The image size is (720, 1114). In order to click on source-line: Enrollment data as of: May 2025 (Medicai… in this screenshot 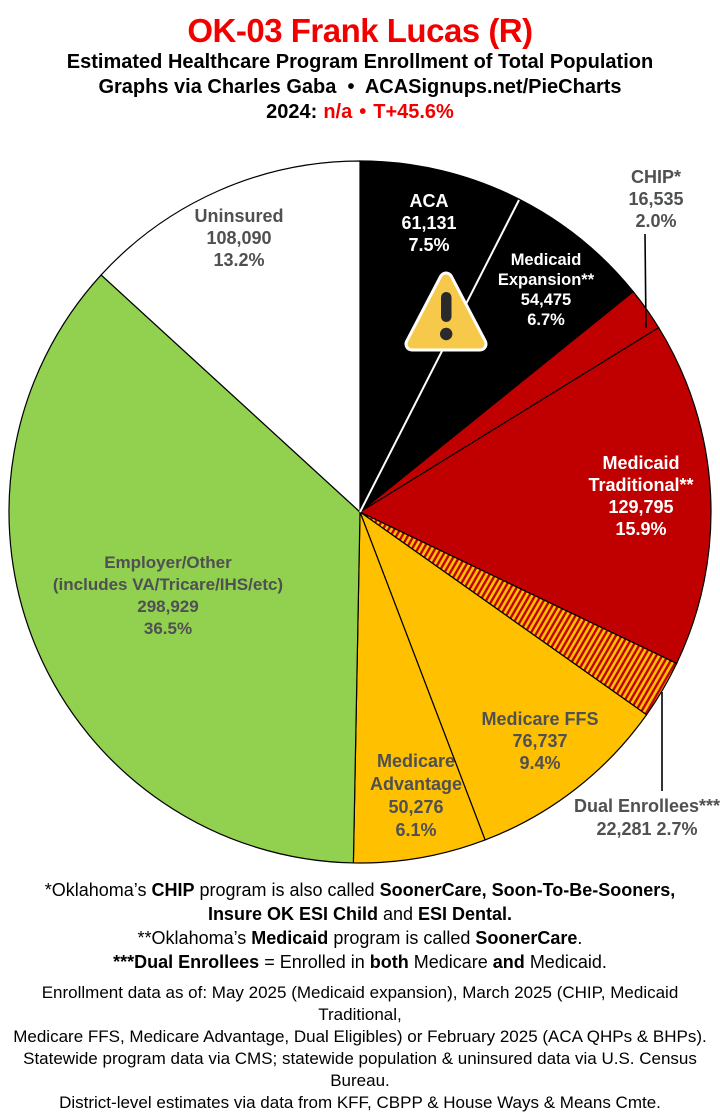, I will do `click(360, 1003)`.